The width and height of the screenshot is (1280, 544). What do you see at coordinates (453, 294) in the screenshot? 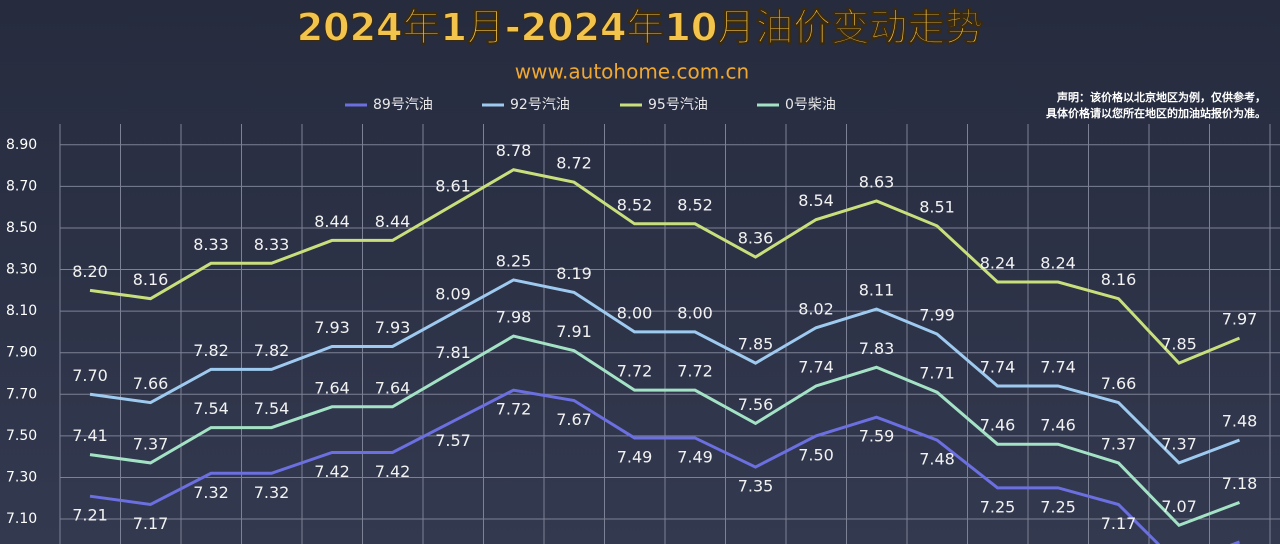
I see `data-label: 8.09` at bounding box center [453, 294].